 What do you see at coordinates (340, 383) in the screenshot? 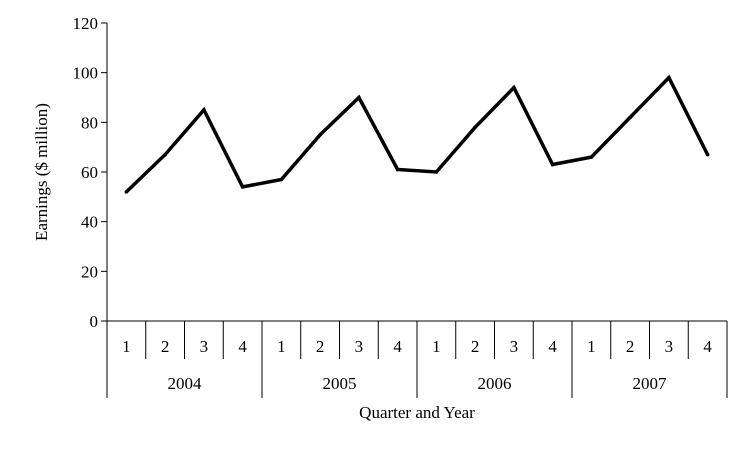
I see `year-tick-label: 2005` at bounding box center [340, 383].